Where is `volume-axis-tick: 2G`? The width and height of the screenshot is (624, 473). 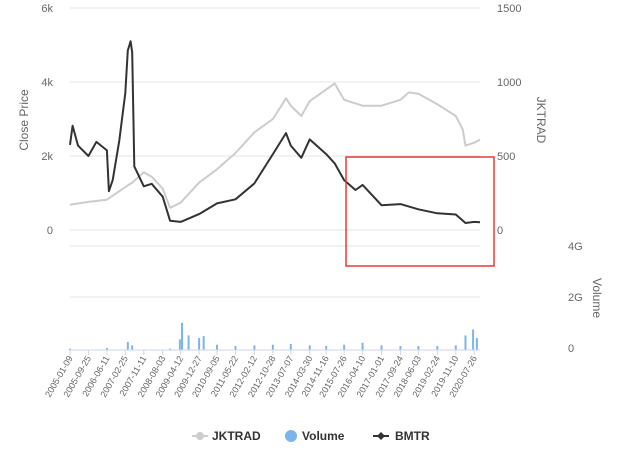 volume-axis-tick: 2G is located at coordinates (575, 298).